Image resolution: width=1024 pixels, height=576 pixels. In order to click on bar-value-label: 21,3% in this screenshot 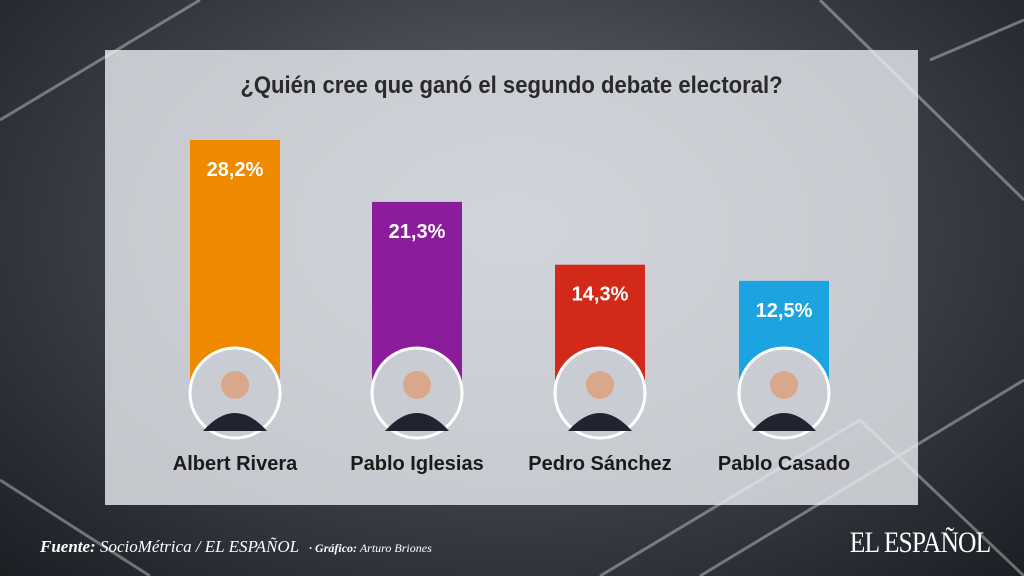, I will do `click(417, 232)`.